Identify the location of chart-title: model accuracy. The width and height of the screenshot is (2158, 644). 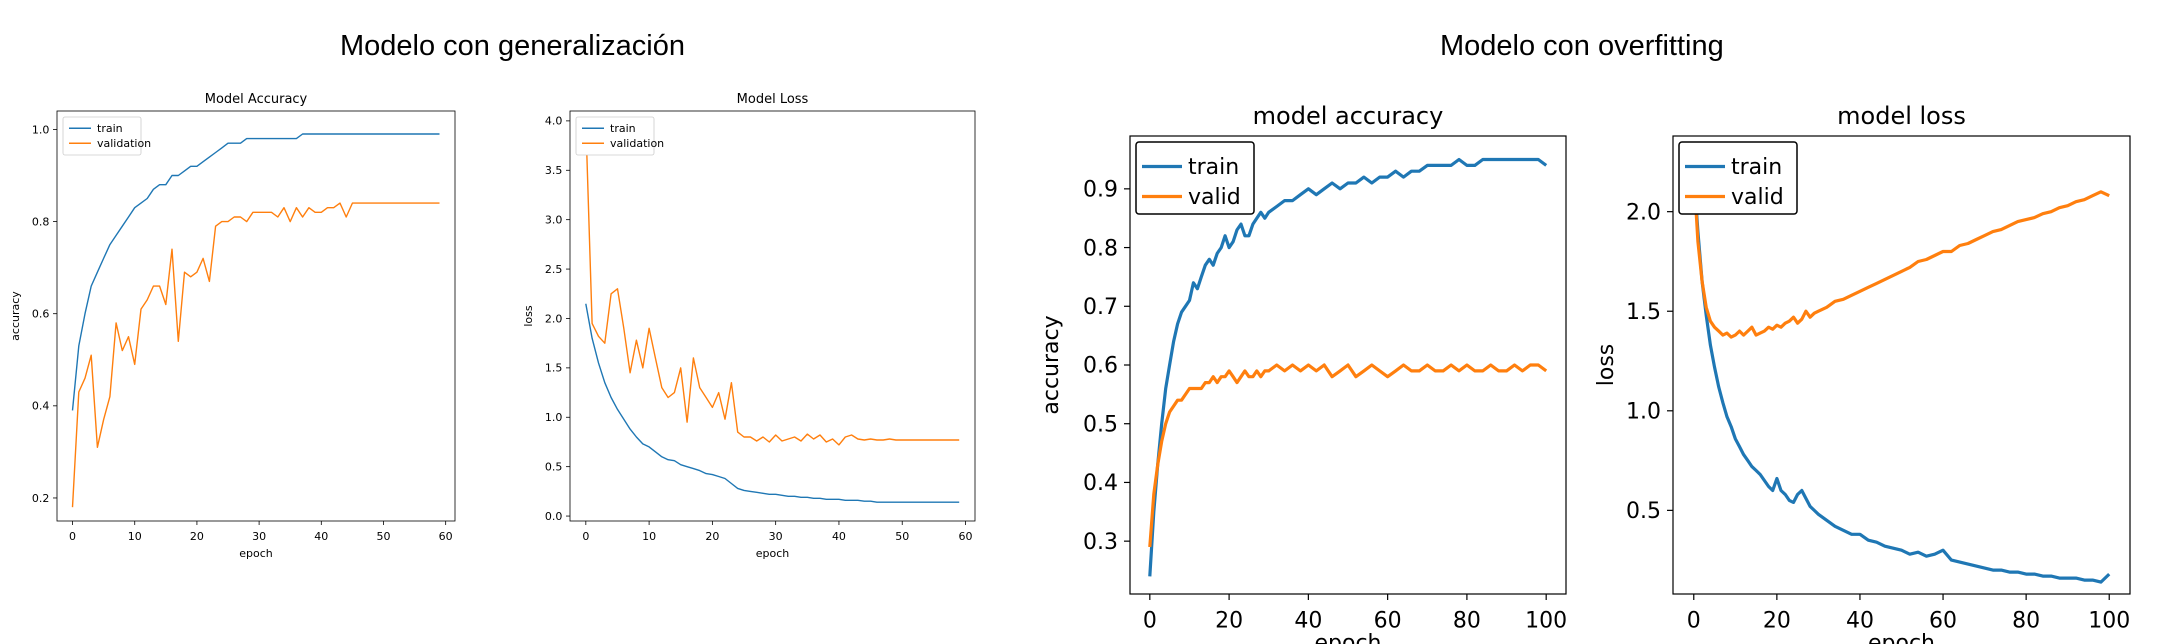
(1348, 116).